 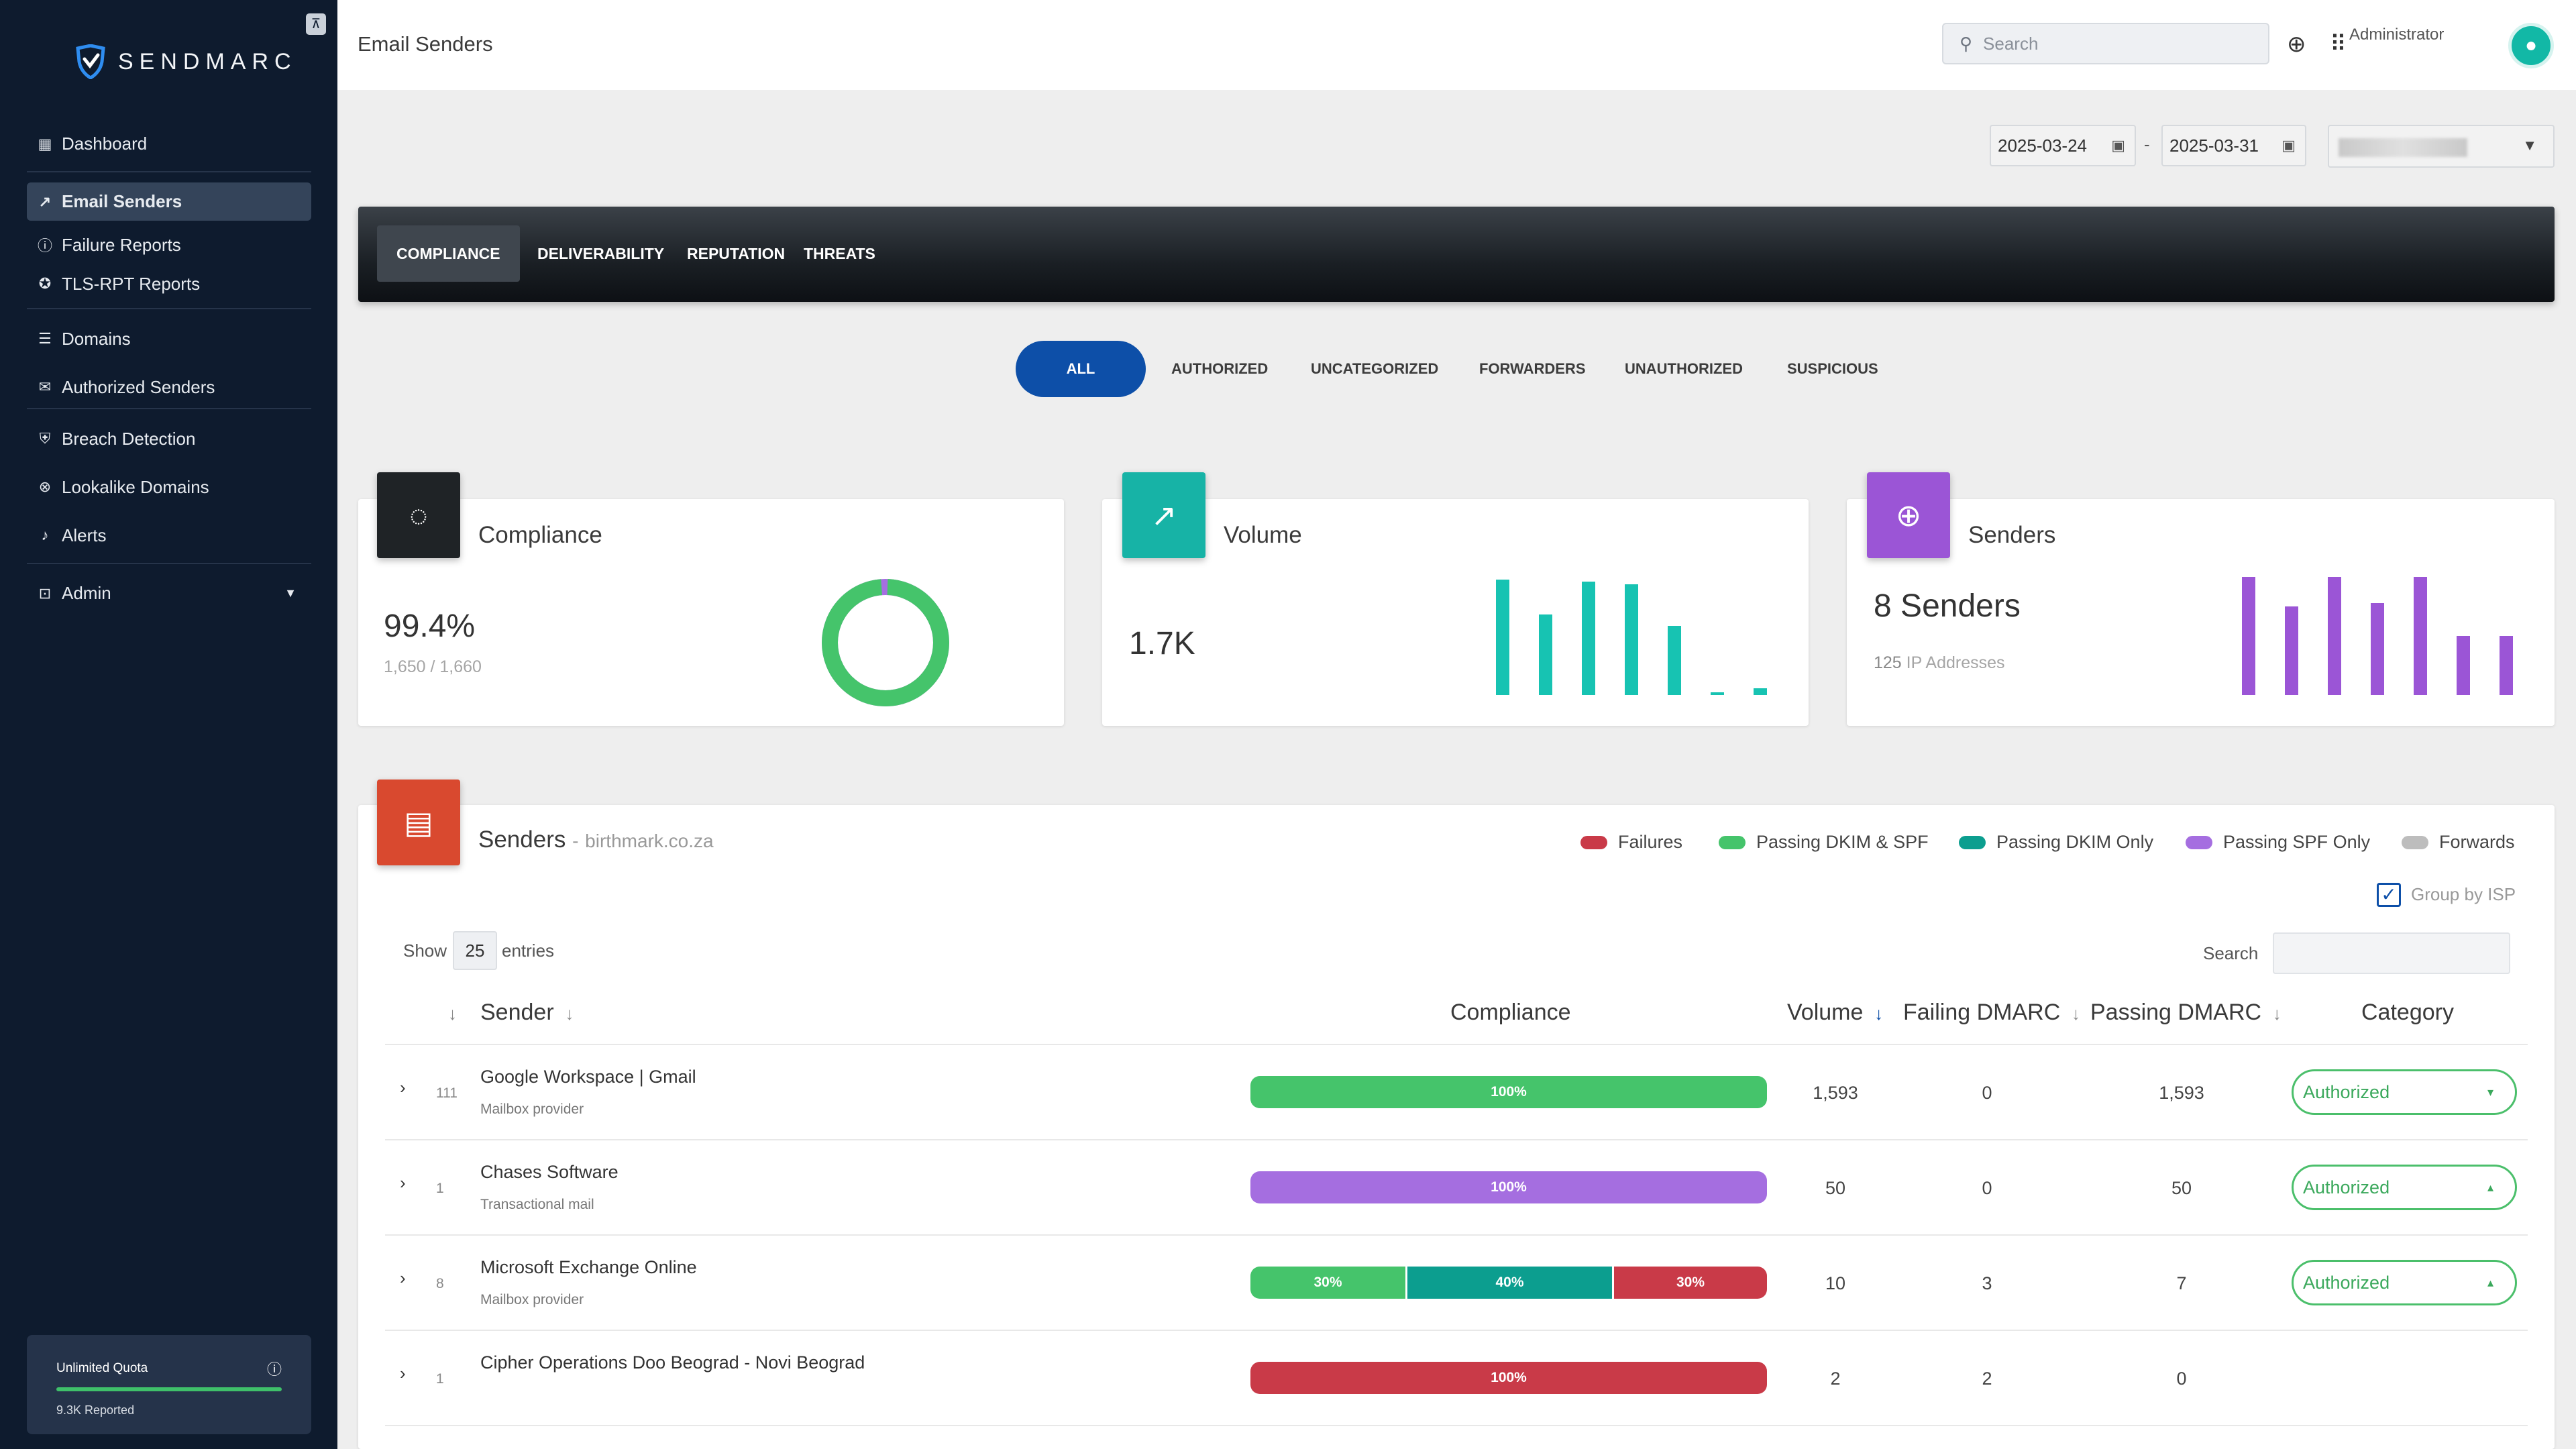 I want to click on sidebar-item-breach-detection: ⛨ Breach Detection, so click(x=169, y=438).